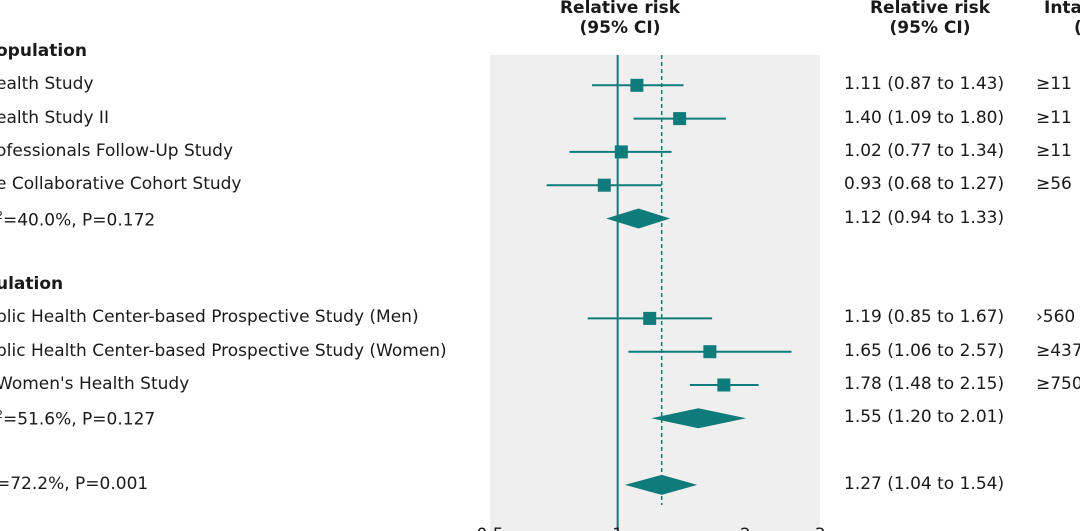  What do you see at coordinates (924, 417) in the screenshot?
I see `ci-value: 1.55 (1.20 to 2.01)` at bounding box center [924, 417].